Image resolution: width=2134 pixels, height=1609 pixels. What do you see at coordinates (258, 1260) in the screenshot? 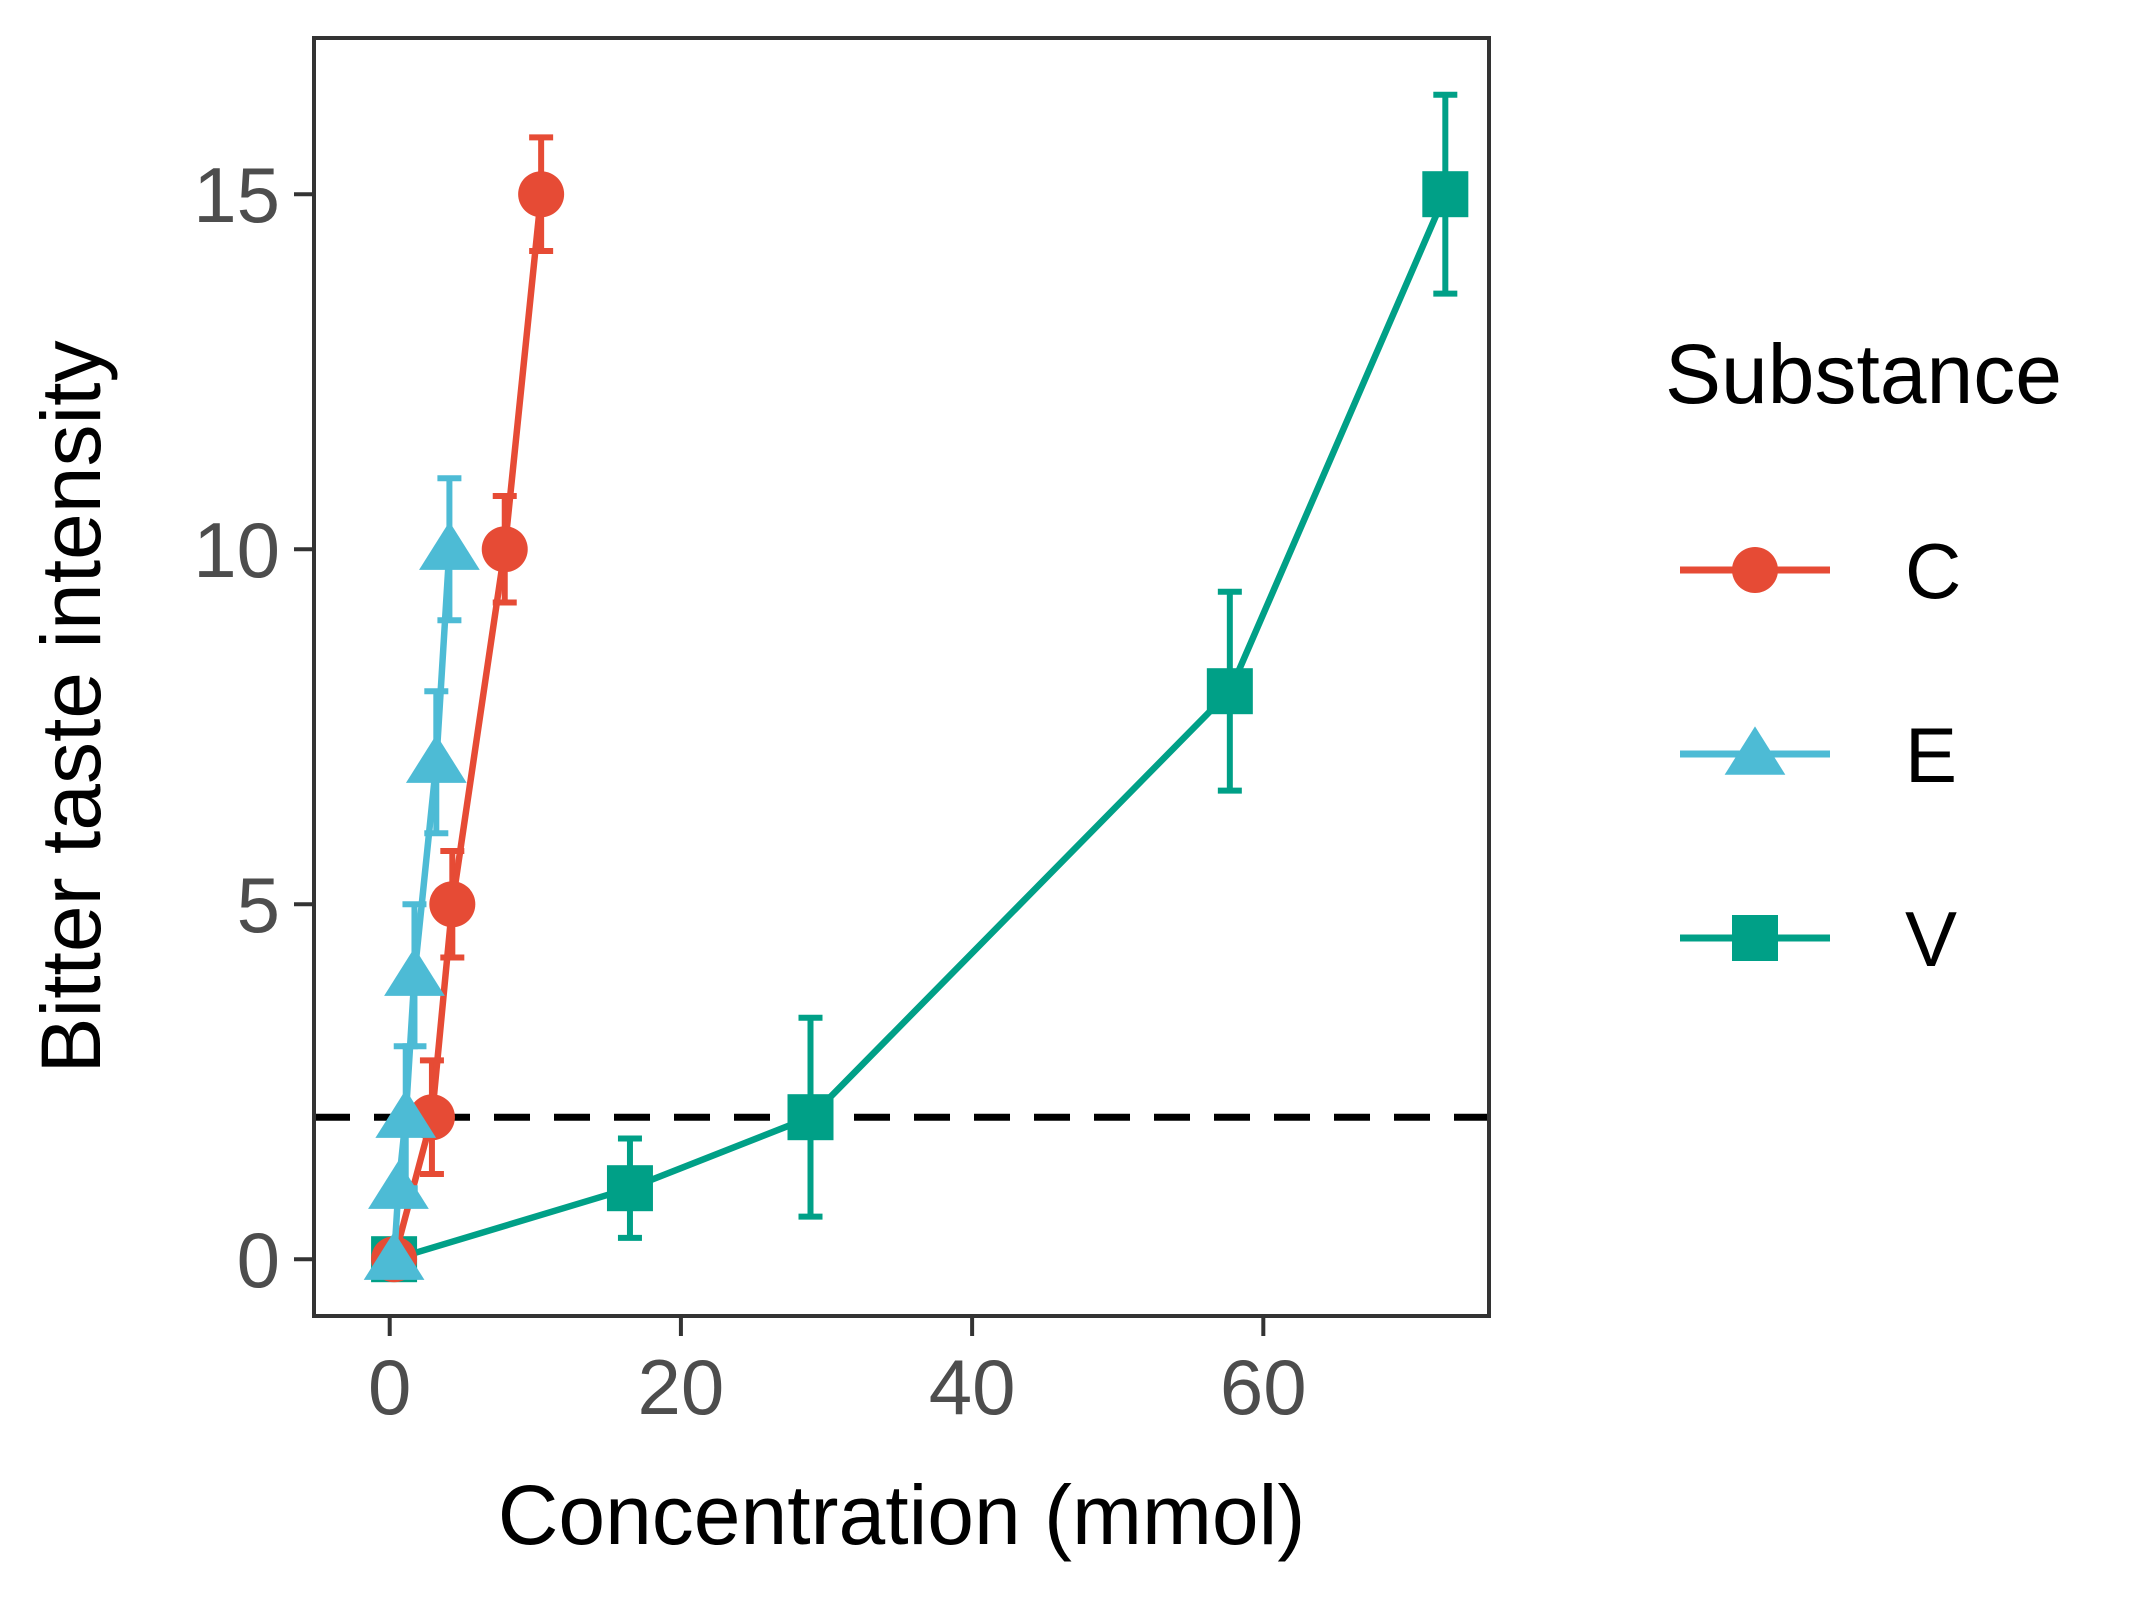
I see `y-tick-label: 0` at bounding box center [258, 1260].